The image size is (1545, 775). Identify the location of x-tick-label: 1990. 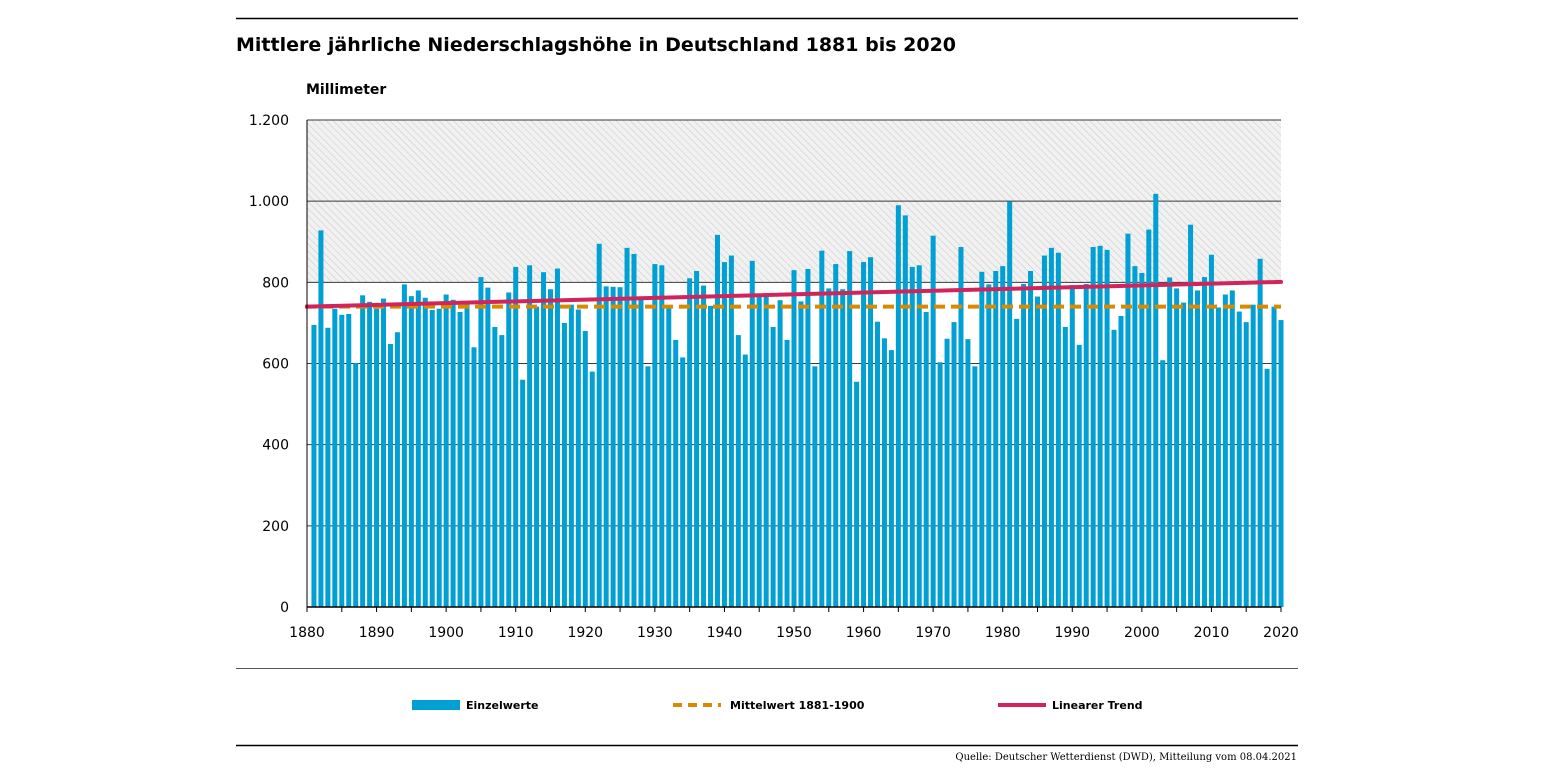
(1072, 633).